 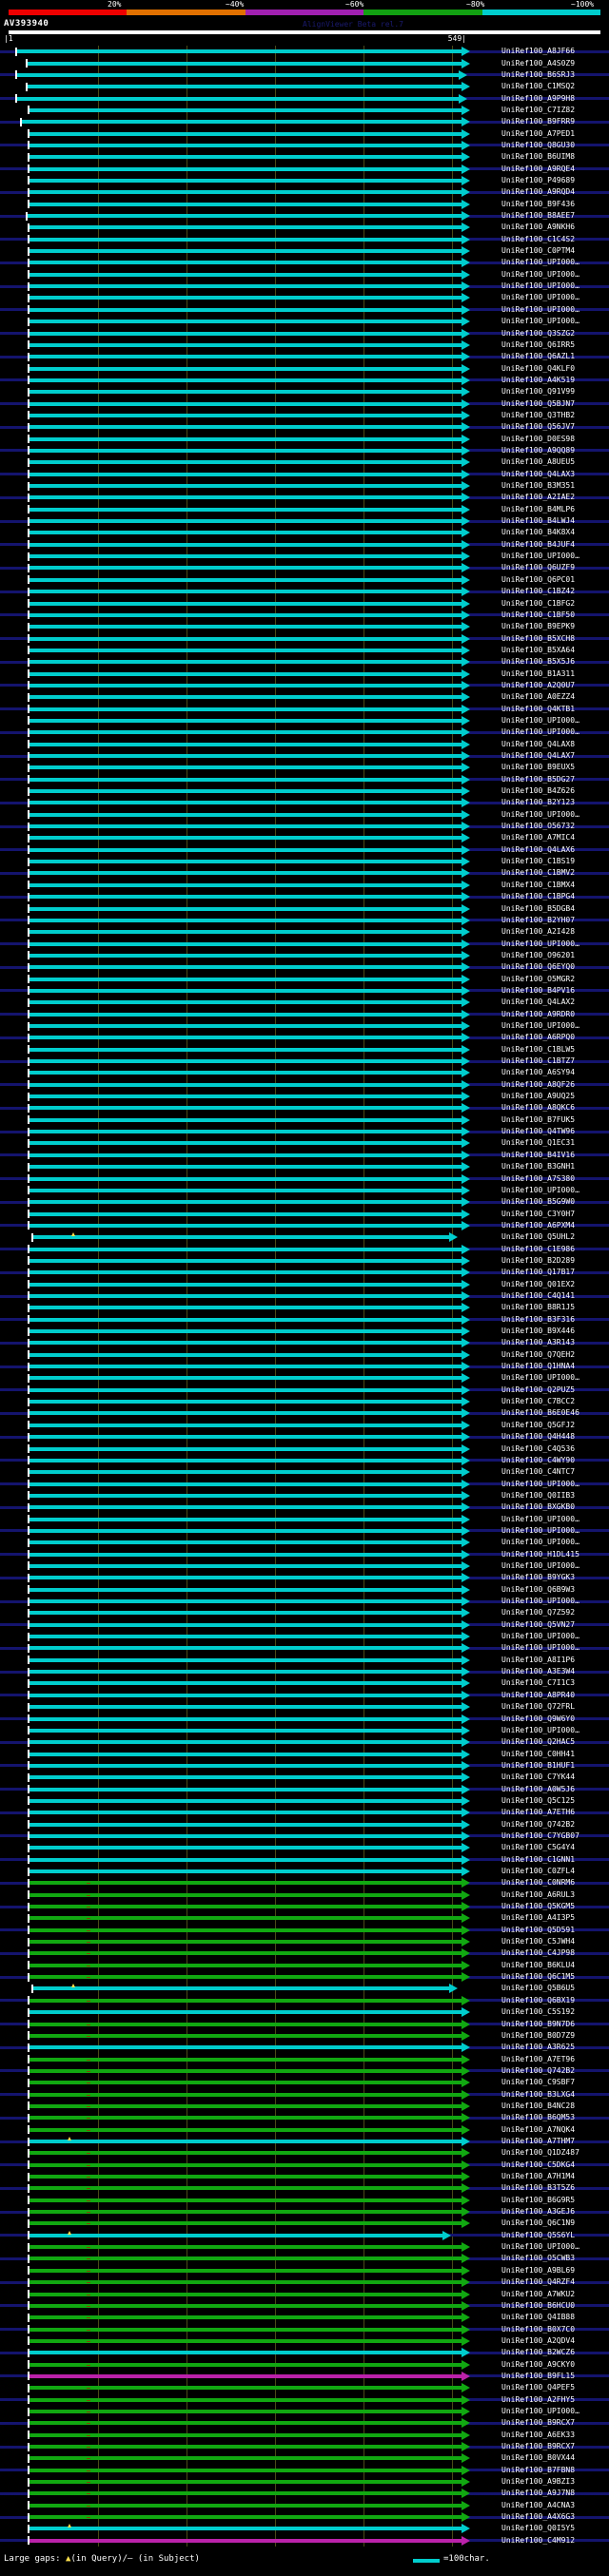 I want to click on hit-label: UniRef100_Q4LAX3, so click(x=538, y=473).